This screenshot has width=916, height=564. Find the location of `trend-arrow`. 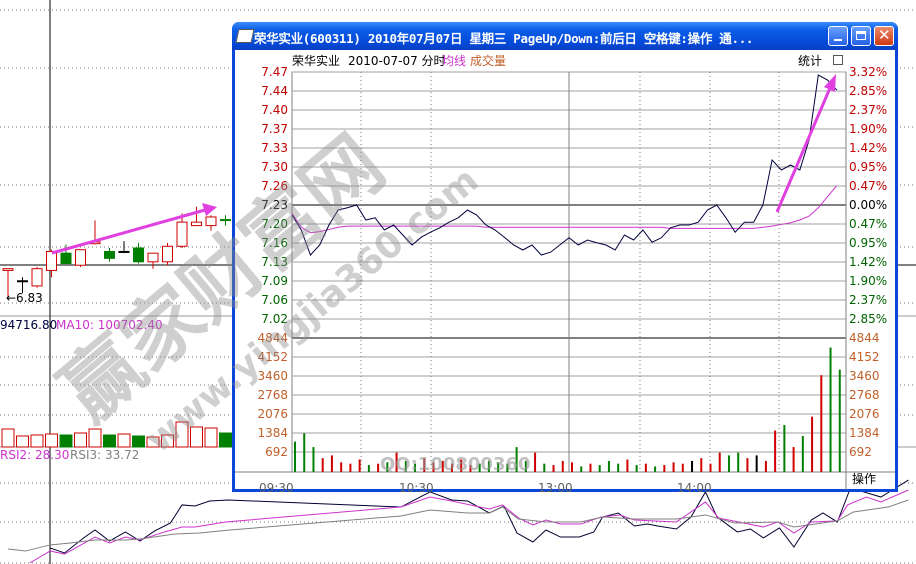

trend-arrow is located at coordinates (803, 150).